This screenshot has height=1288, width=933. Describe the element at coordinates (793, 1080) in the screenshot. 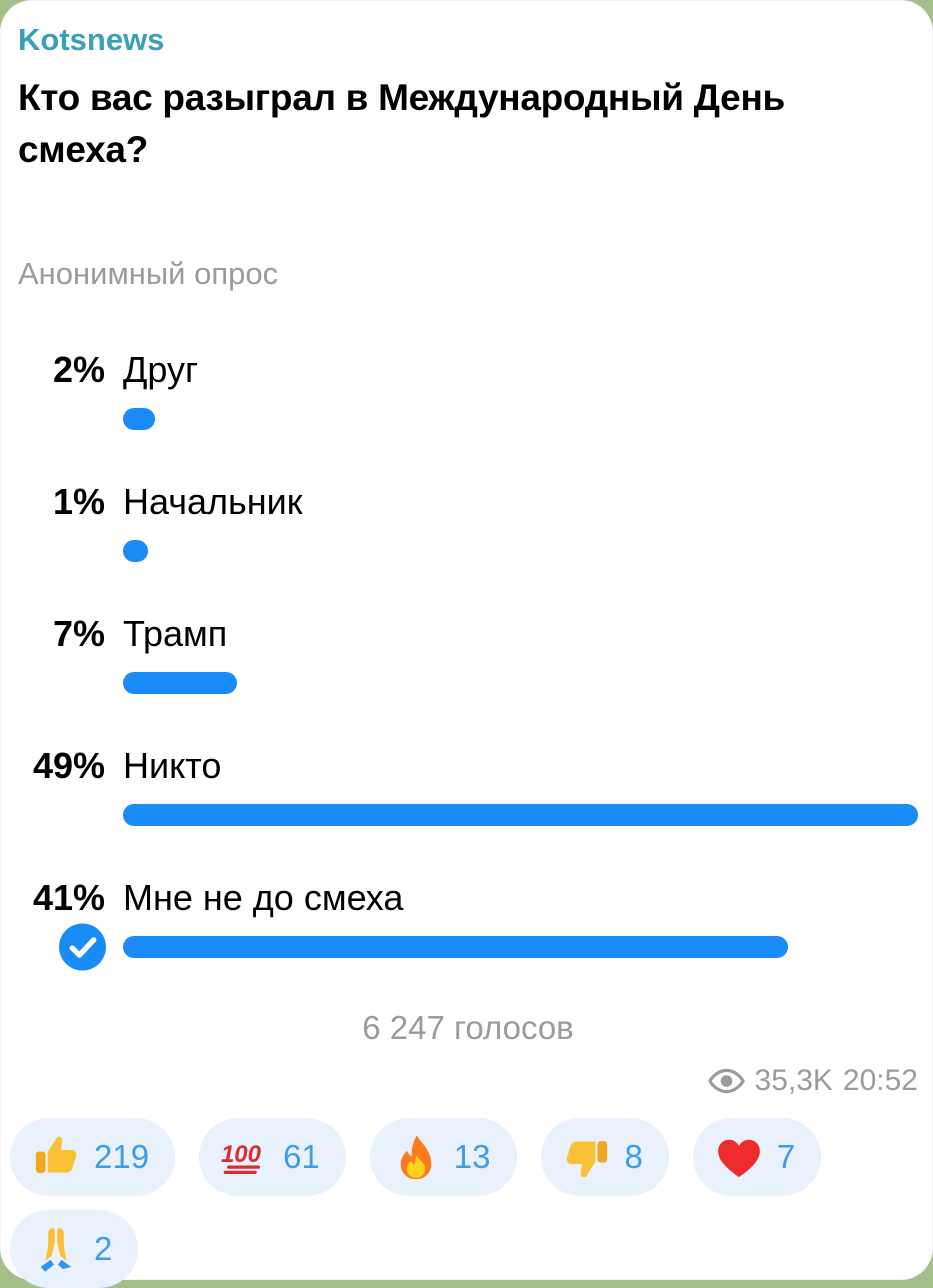

I see `views-count: 35,3K` at that location.